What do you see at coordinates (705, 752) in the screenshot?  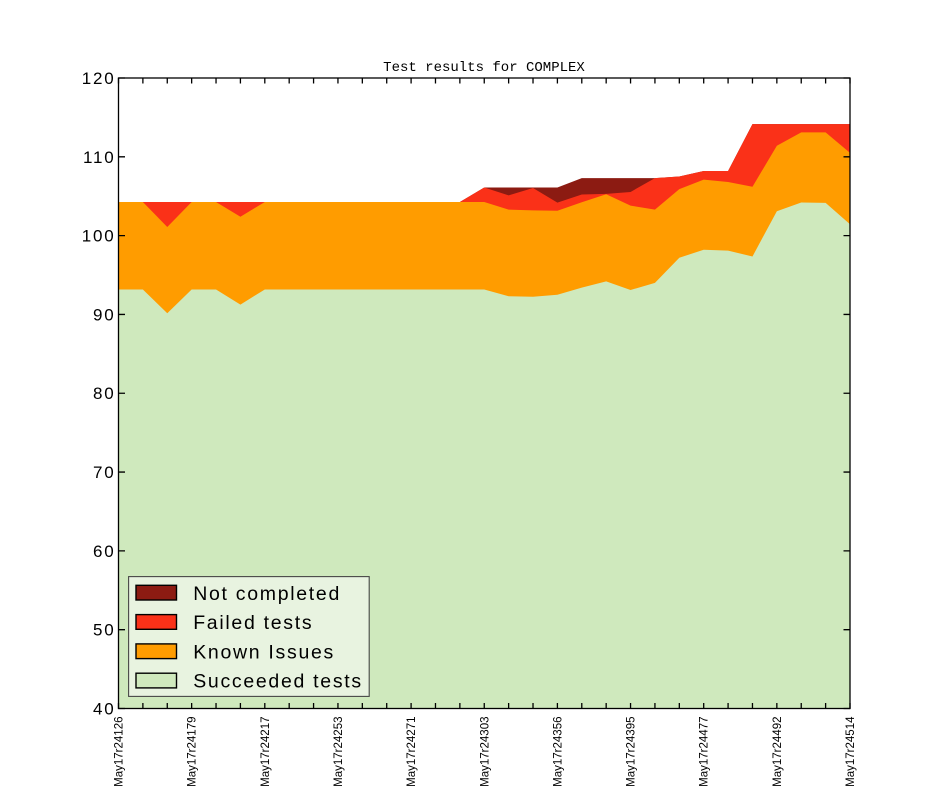 I see `svg-text: 6May17r24477` at bounding box center [705, 752].